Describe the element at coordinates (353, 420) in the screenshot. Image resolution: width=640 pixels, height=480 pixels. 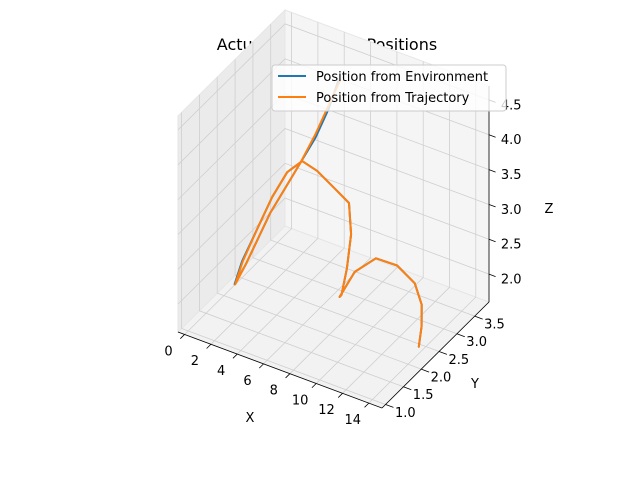
I see `x-tick-label: 14` at that location.